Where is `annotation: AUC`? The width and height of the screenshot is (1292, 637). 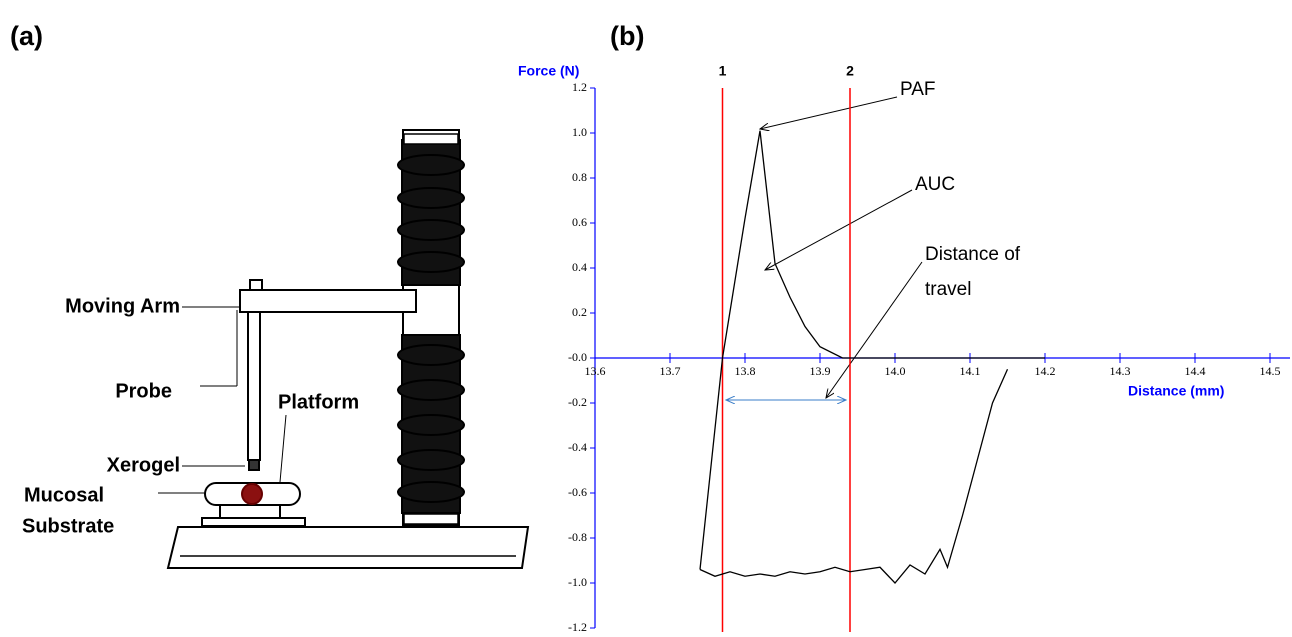
annotation: AUC is located at coordinates (935, 184).